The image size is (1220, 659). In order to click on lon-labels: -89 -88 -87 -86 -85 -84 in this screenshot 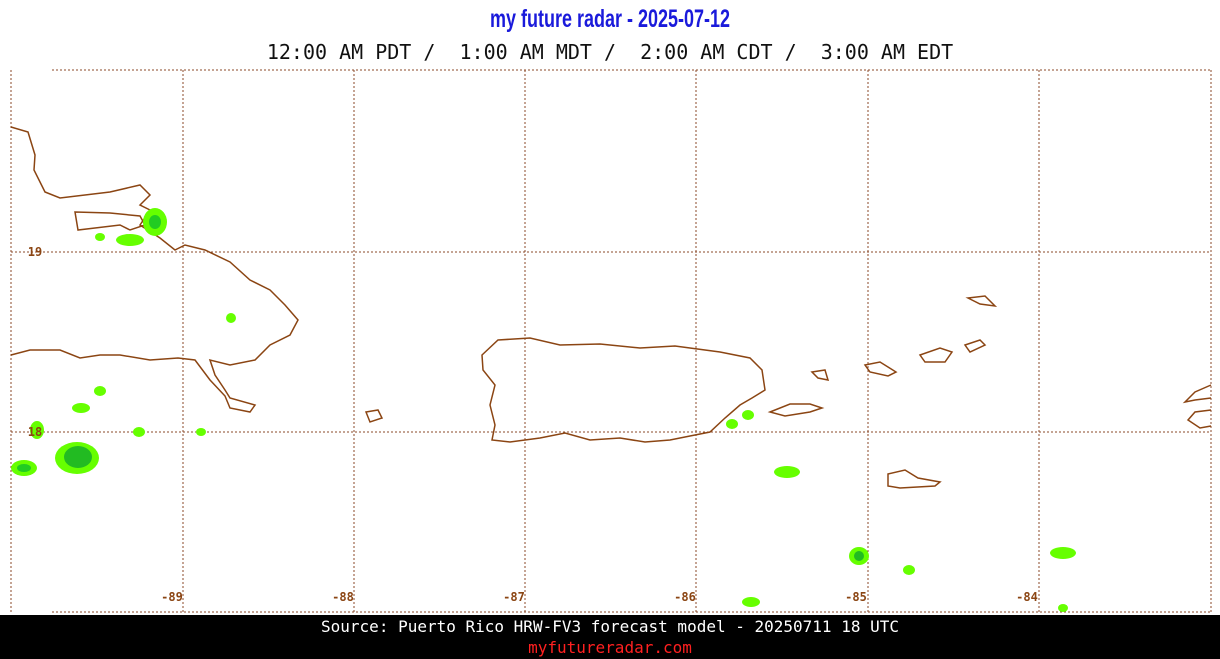, I will do `click(599, 597)`.